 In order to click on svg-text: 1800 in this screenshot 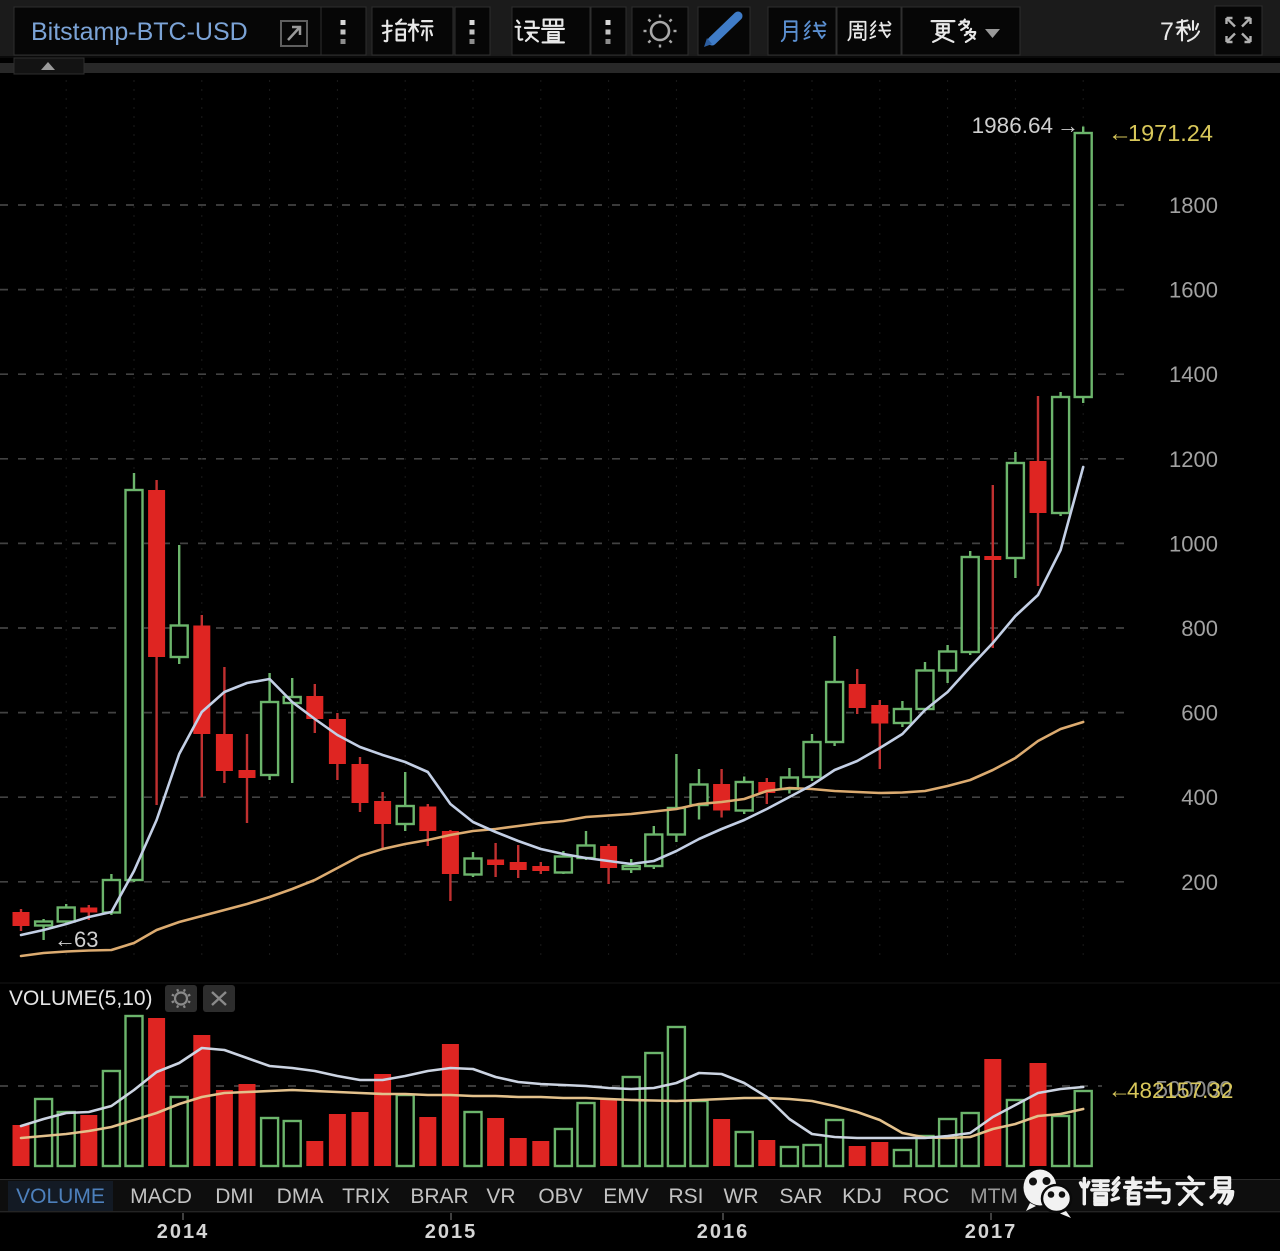, I will do `click(1193, 205)`.